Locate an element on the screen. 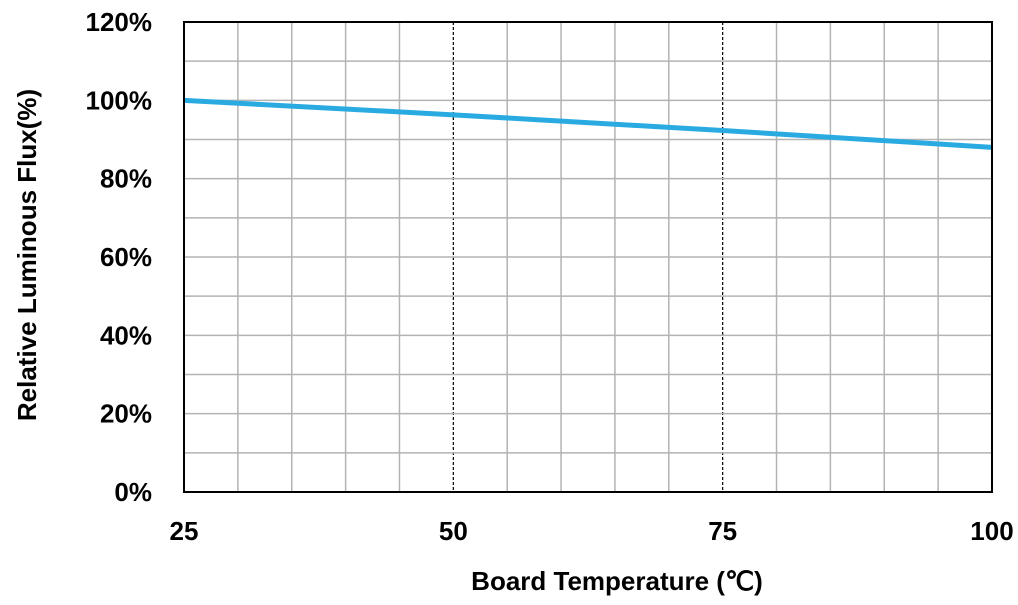 The image size is (1018, 605). x-tick-label: 75 is located at coordinates (722, 531).